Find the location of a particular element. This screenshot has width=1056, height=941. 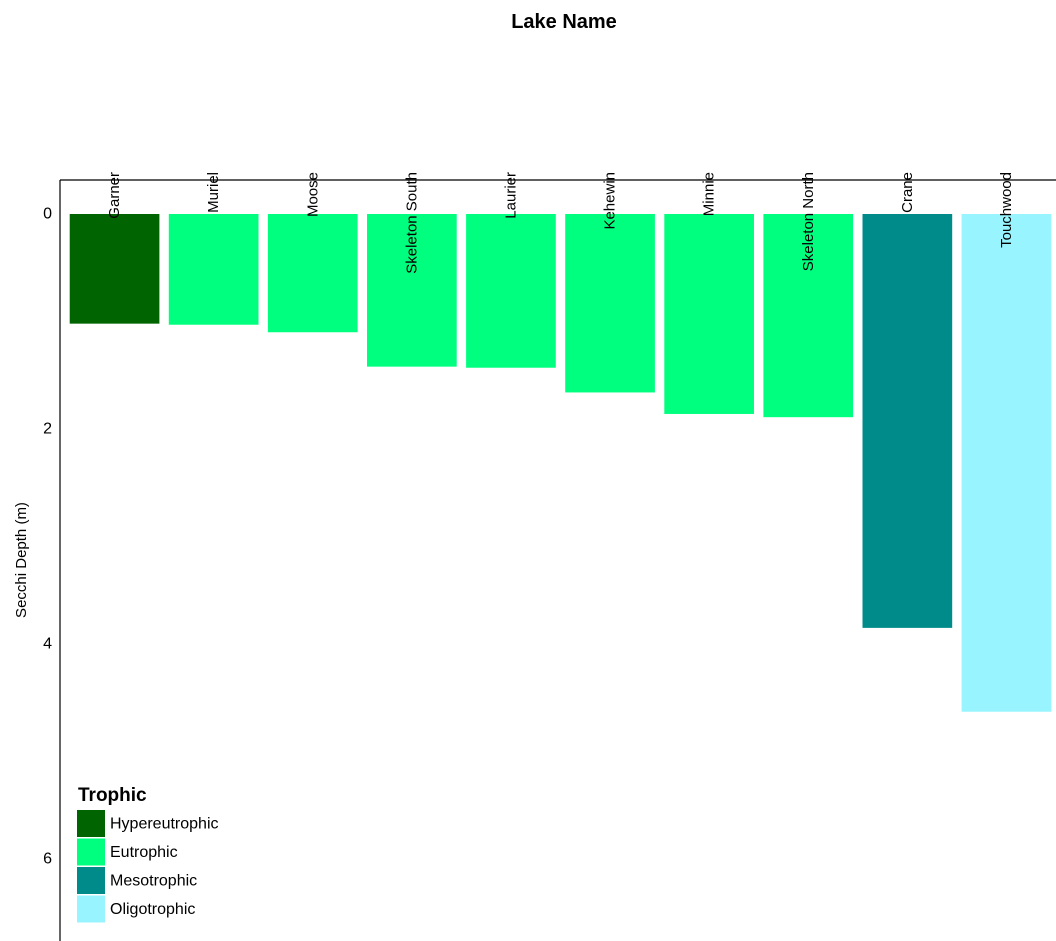

legend-label-hypereutrophic: Hypereutrophic is located at coordinates (164, 824).